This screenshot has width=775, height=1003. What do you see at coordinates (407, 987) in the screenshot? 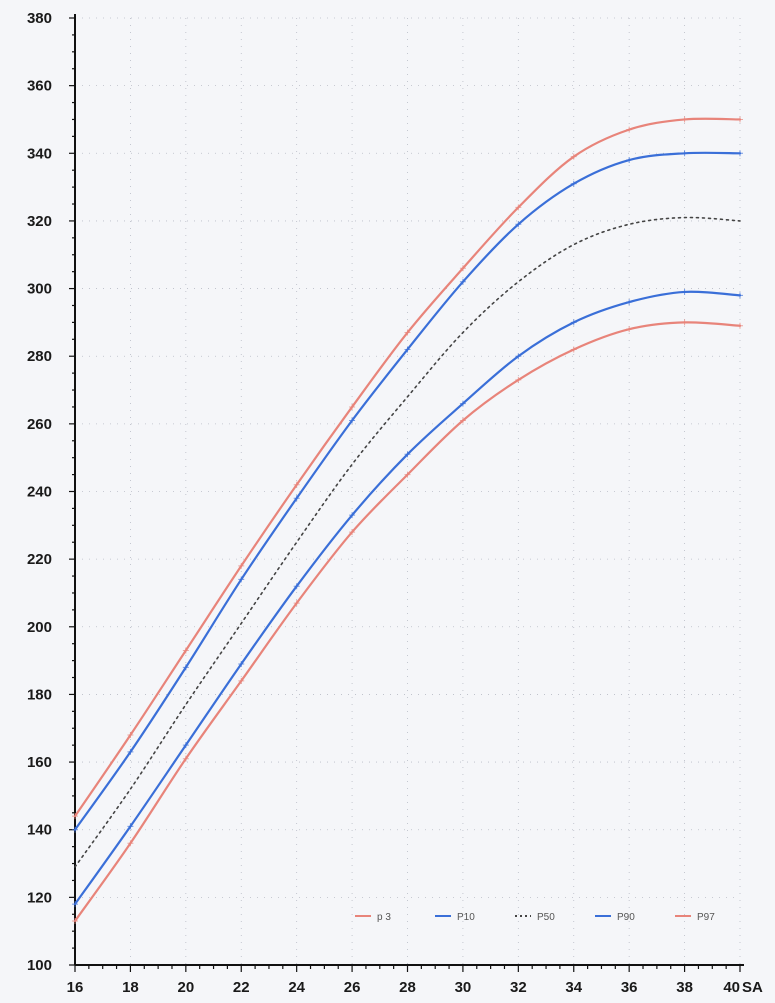
I see `x-tick-label: 28` at bounding box center [407, 987].